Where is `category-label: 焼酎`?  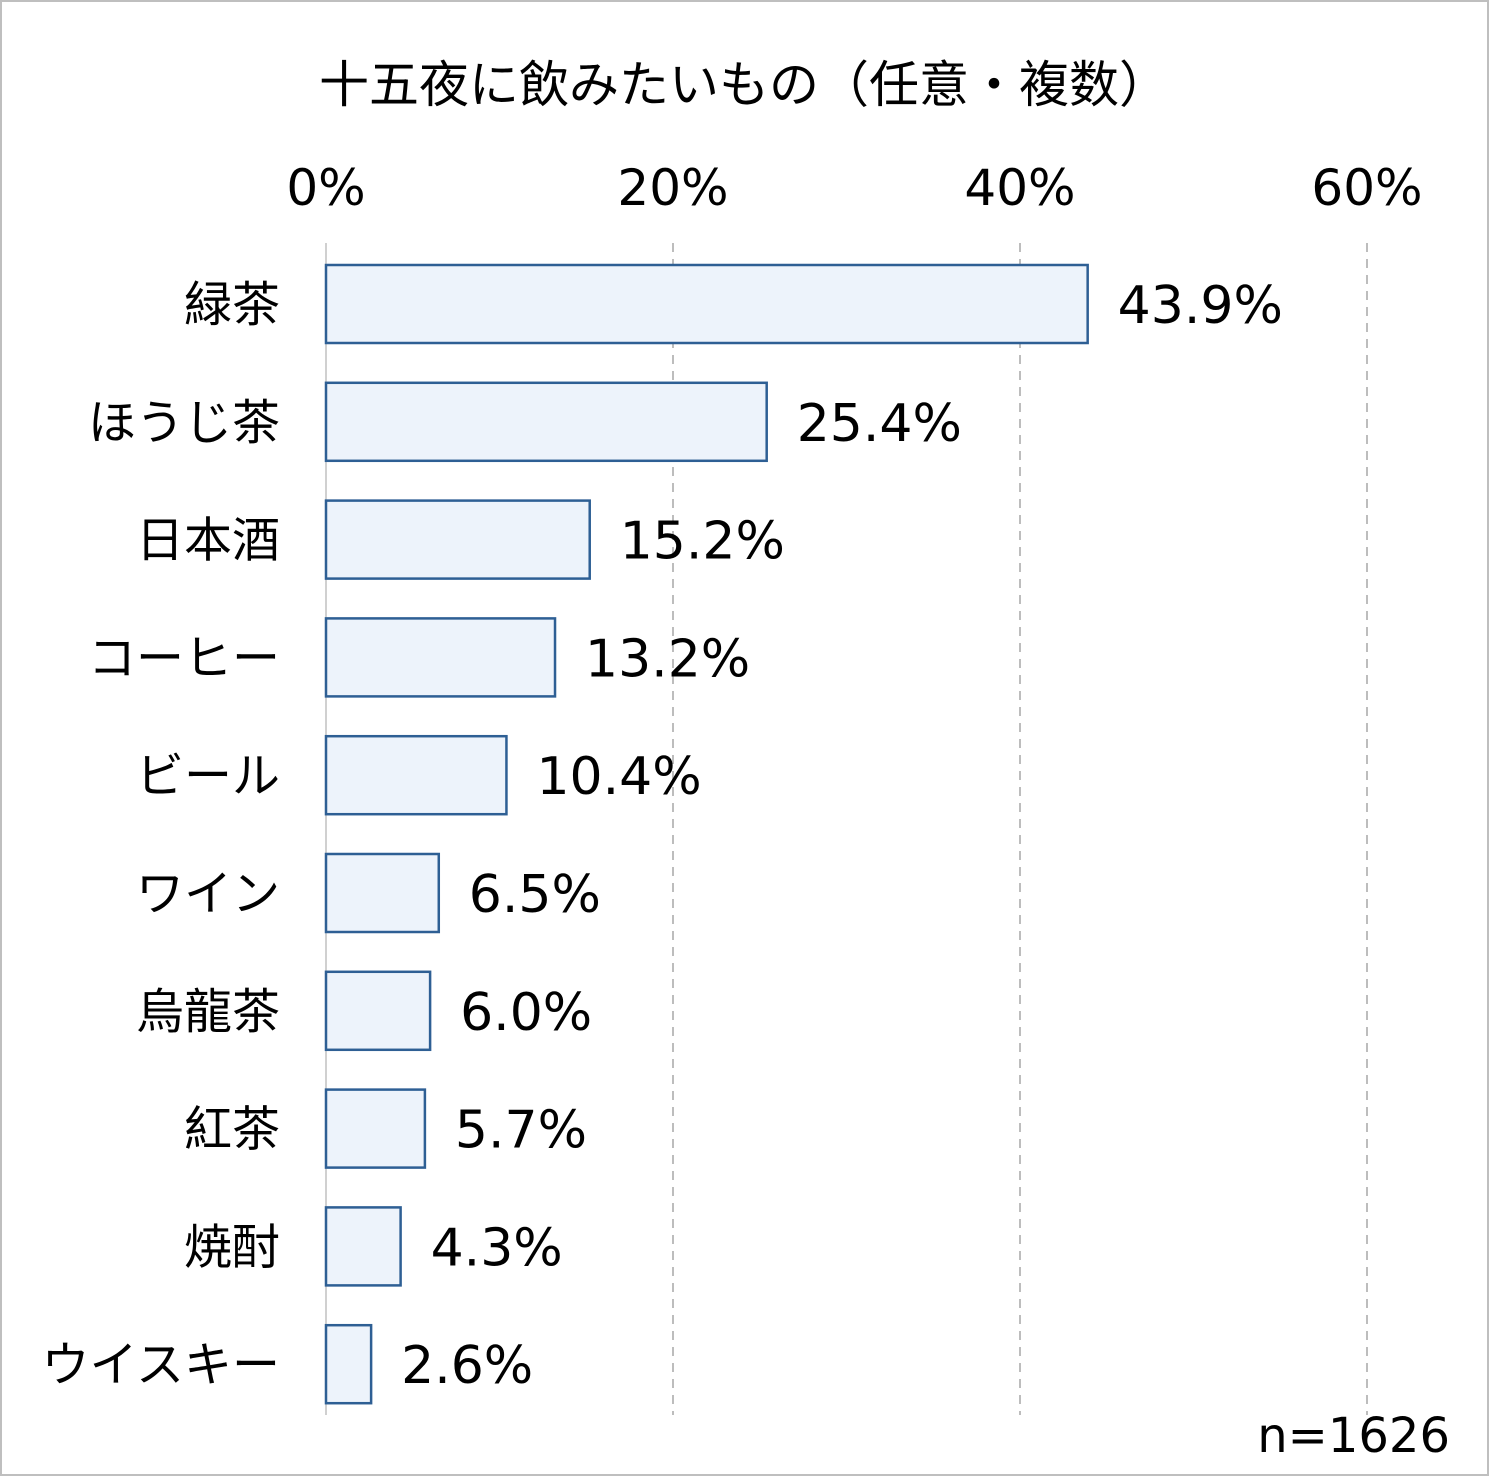
category-label: 焼酎 is located at coordinates (232, 1247).